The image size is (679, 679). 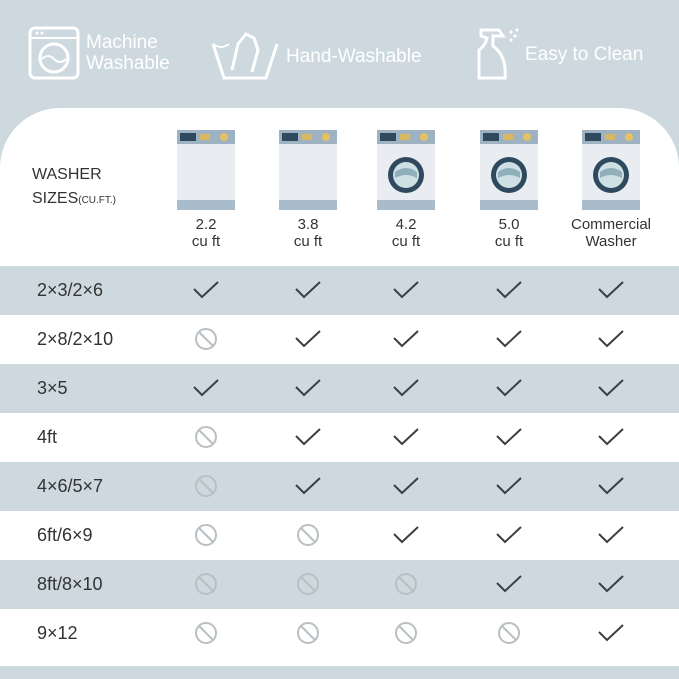 I want to click on column-size: 2.2, so click(x=206, y=224).